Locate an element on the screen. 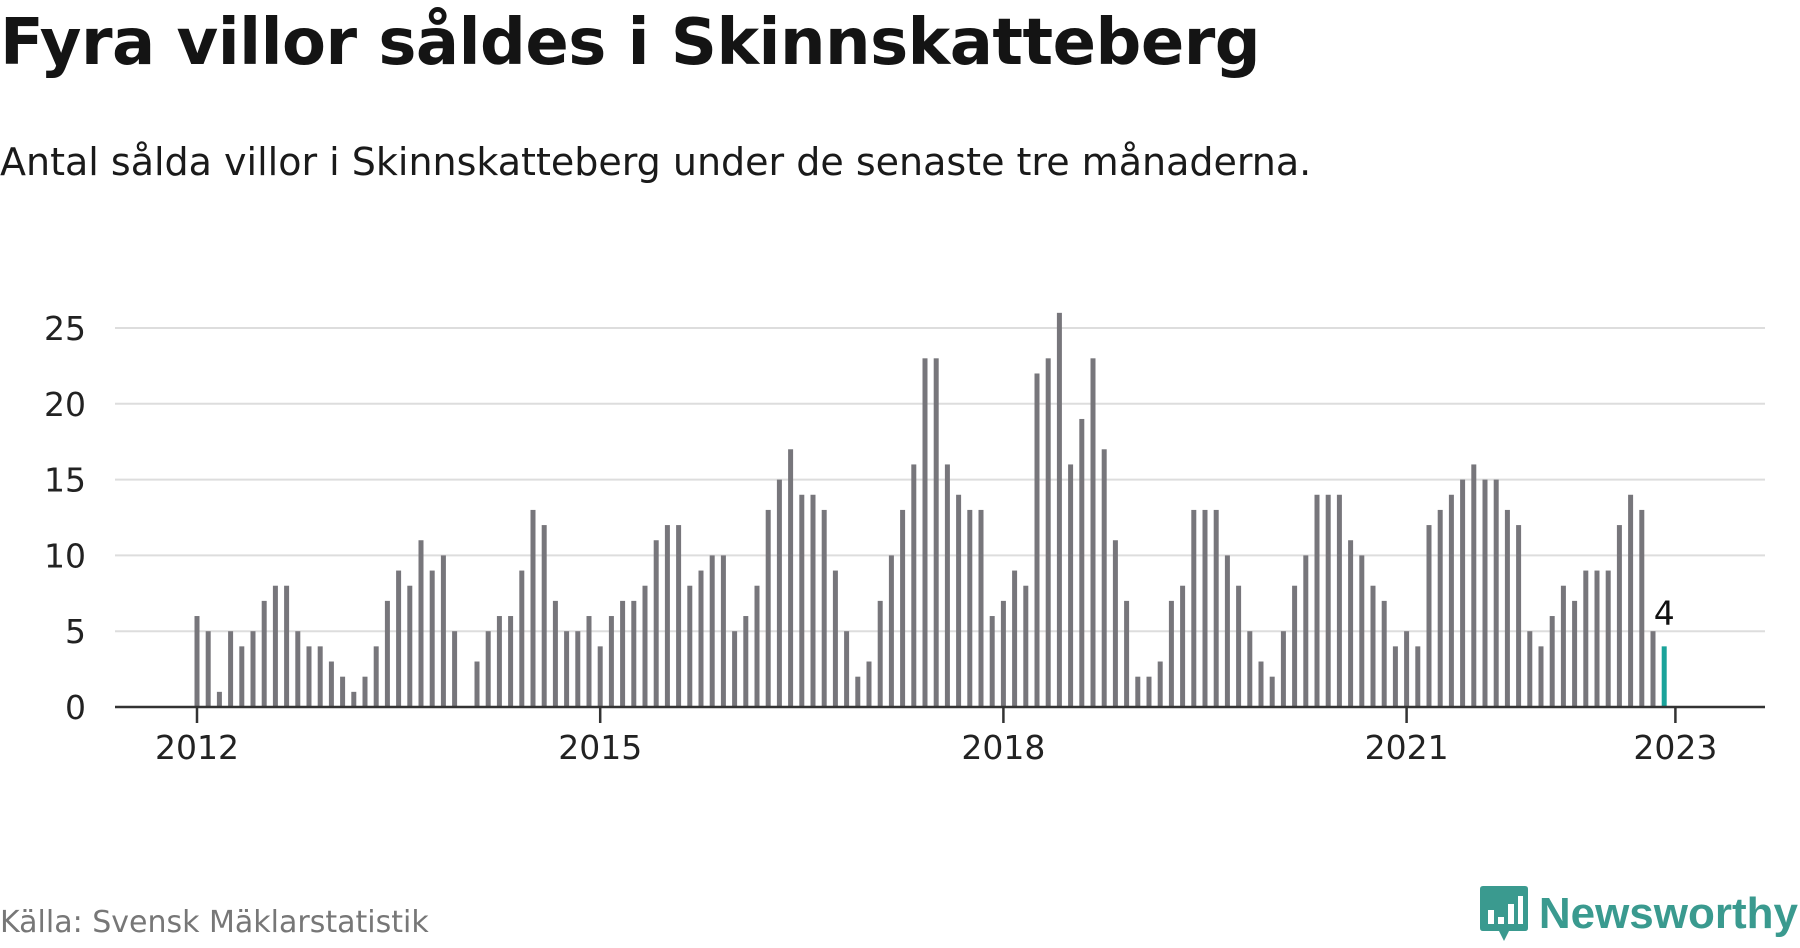 The width and height of the screenshot is (1800, 948). x-tick-label: 2021 is located at coordinates (1407, 747).